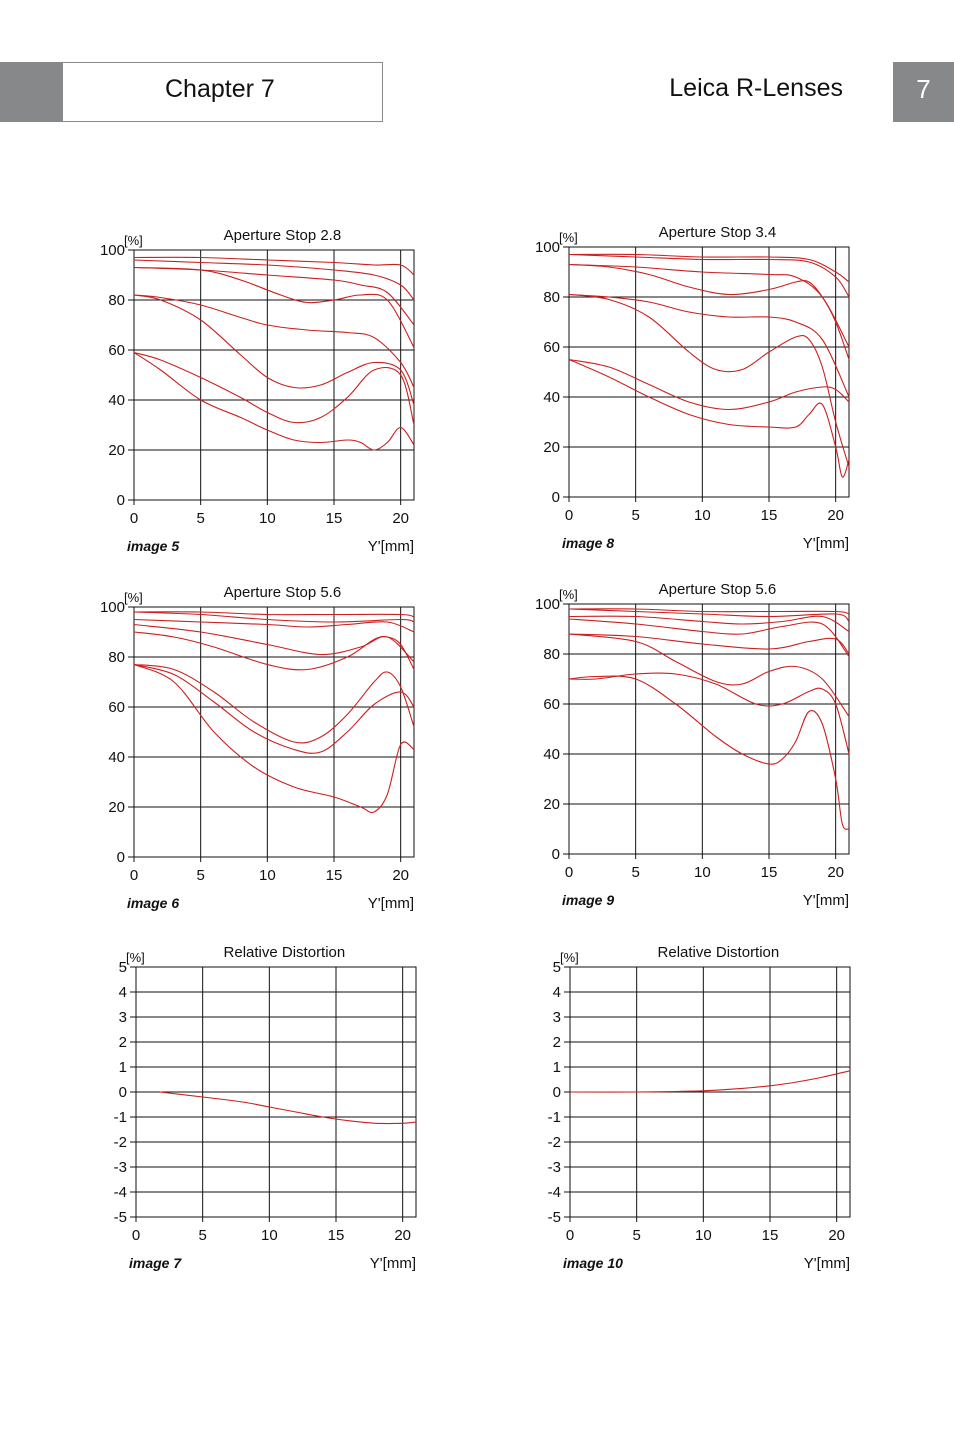 The width and height of the screenshot is (954, 1430). What do you see at coordinates (588, 900) in the screenshot?
I see `image-caption: image 9` at bounding box center [588, 900].